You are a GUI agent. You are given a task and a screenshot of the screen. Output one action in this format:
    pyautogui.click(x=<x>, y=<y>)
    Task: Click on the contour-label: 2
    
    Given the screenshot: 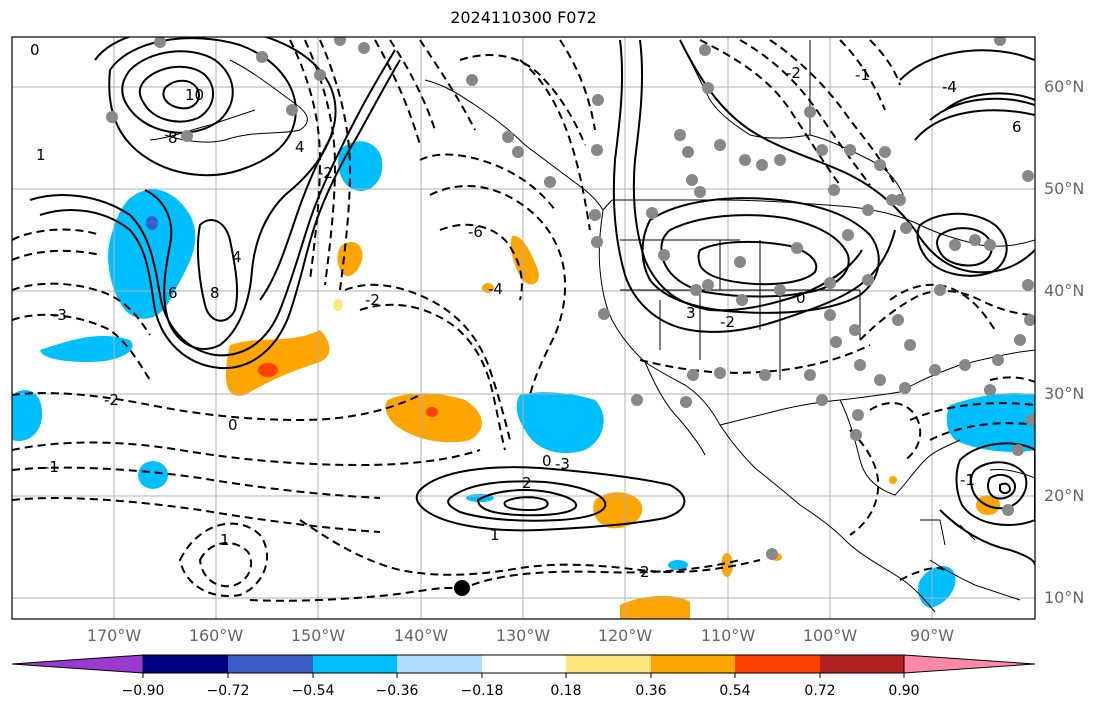 What is the action you would take?
    pyautogui.click(x=645, y=572)
    